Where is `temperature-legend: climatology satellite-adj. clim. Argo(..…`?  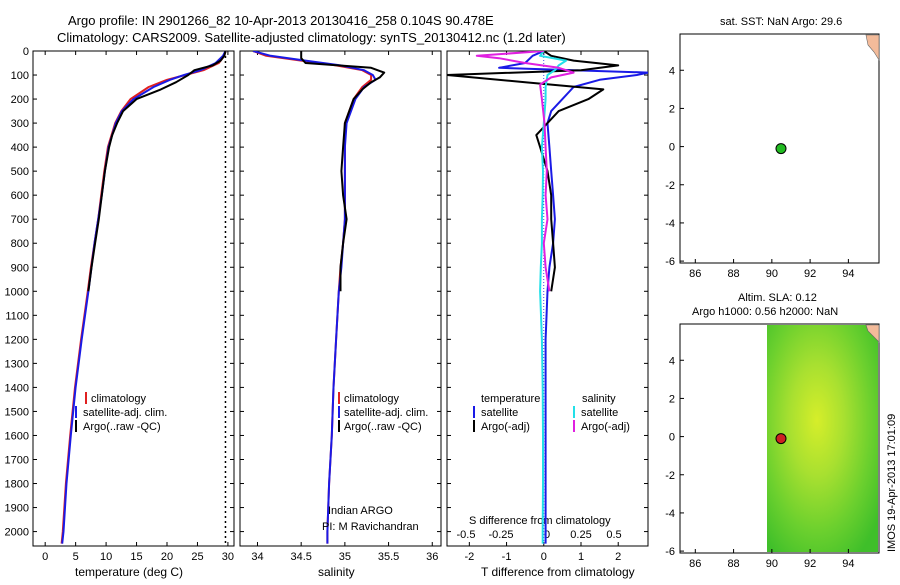
temperature-legend: climatology satellite-adj. clim. Argo(..… is located at coordinates (121, 412).